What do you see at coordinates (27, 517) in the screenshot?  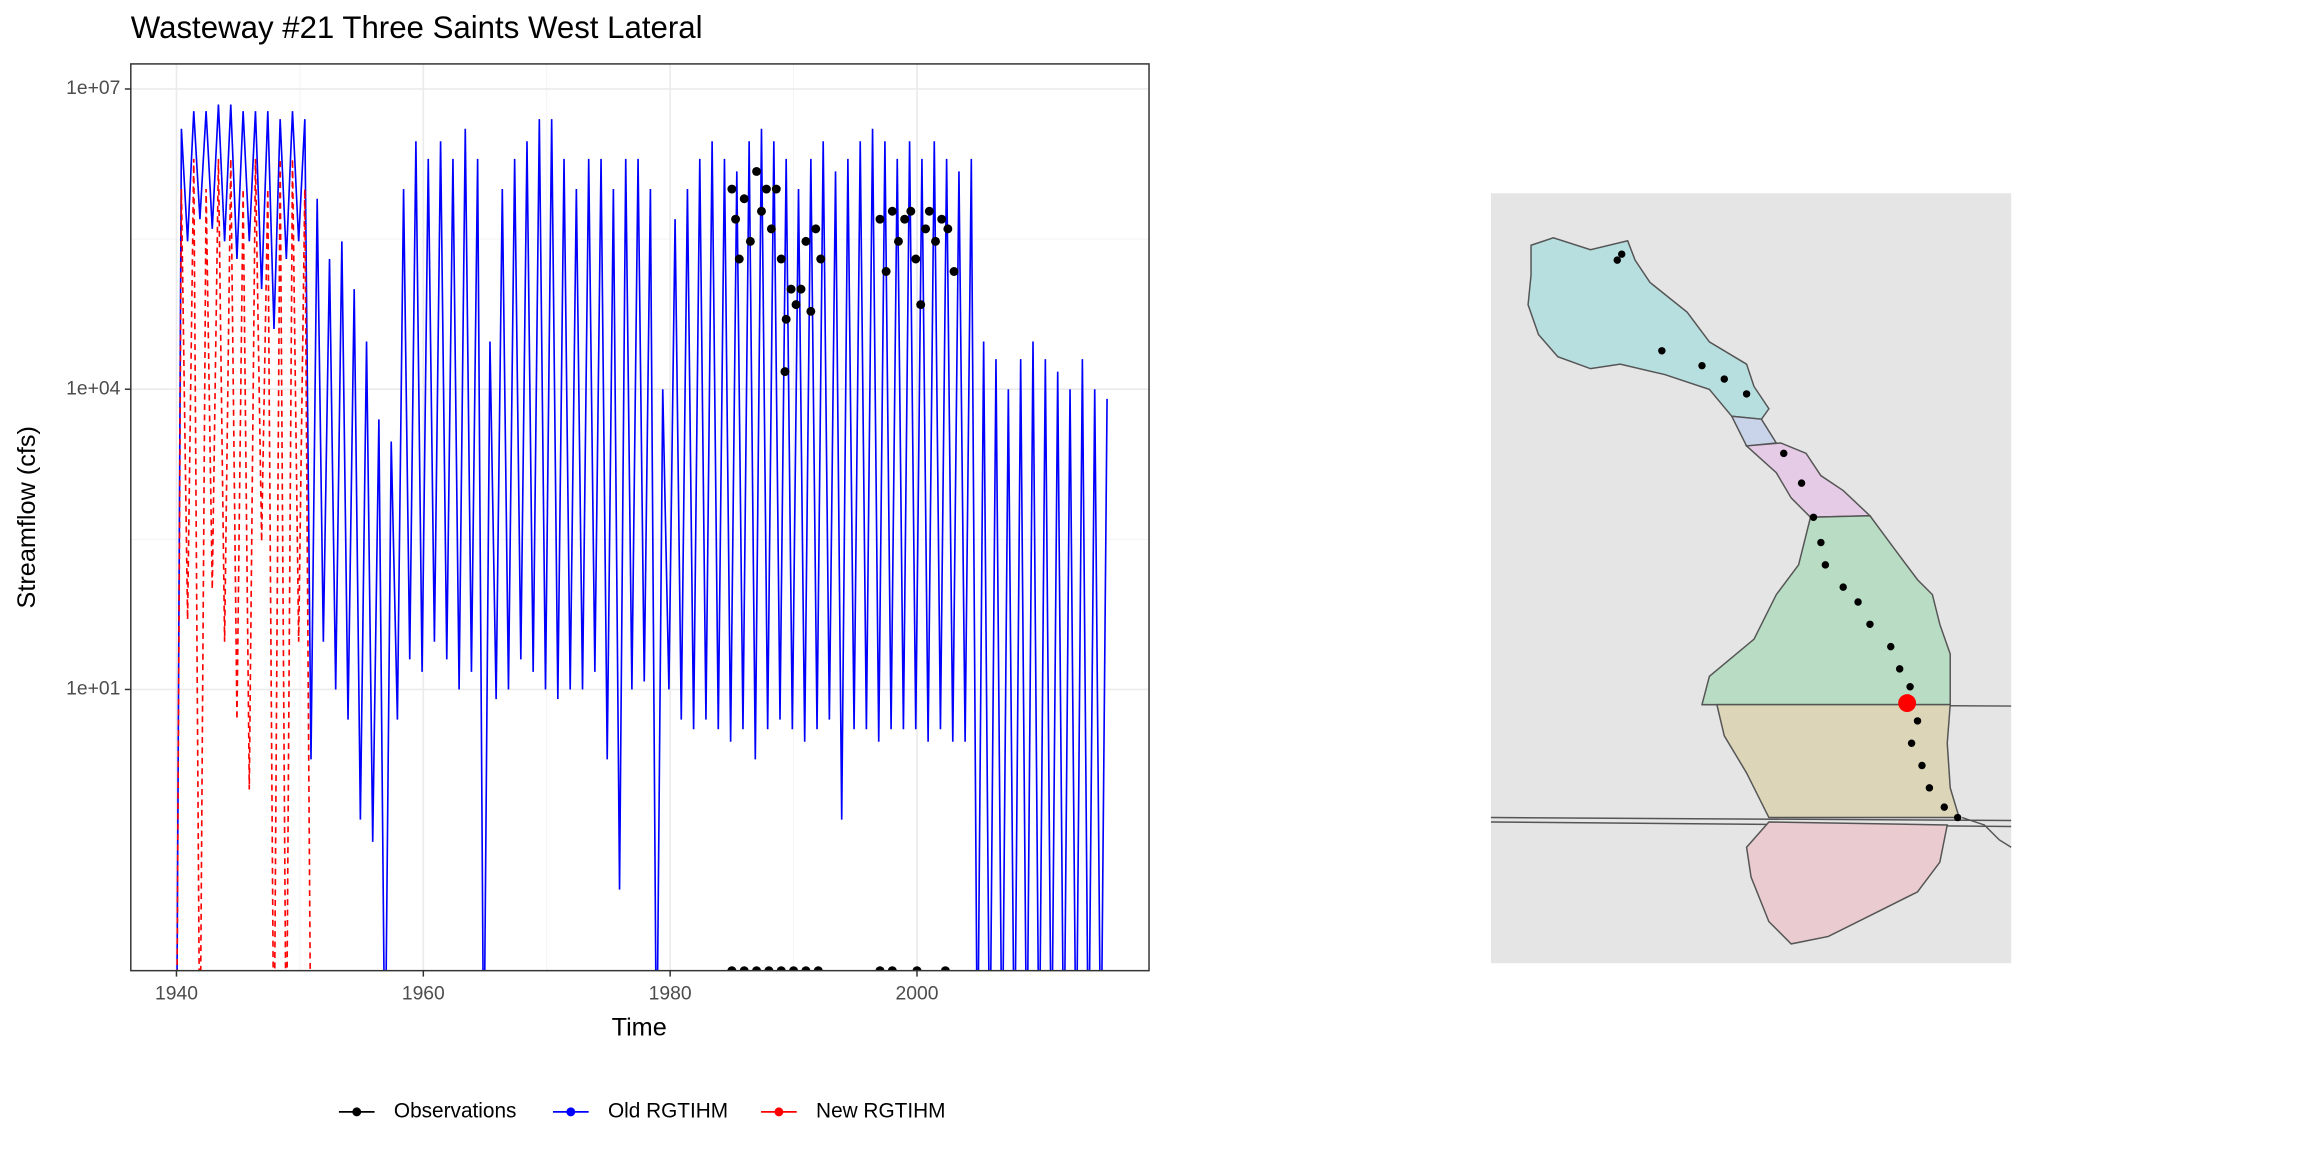 I see `y-axis-title: Streamflow (cfs)` at bounding box center [27, 517].